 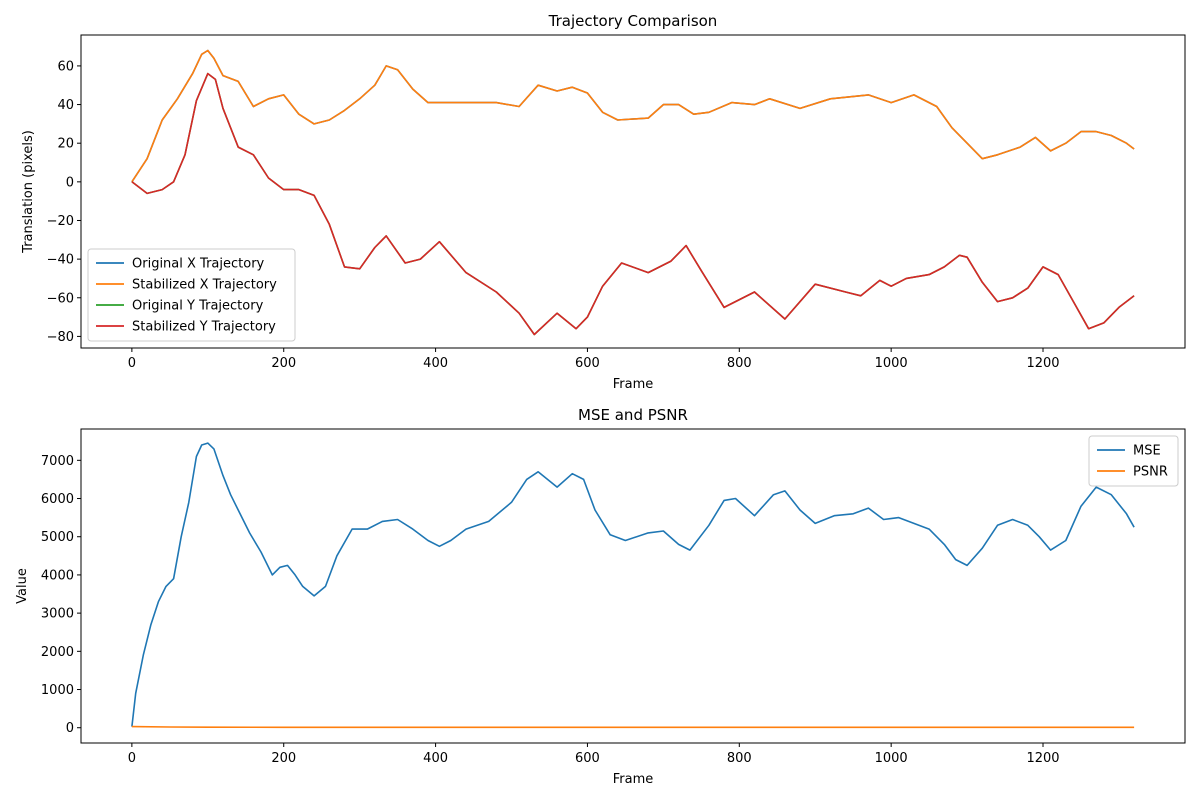 What do you see at coordinates (61, 595) in the screenshot?
I see `y-axis: 0 1000 2000 3000 4000 5000 6000 7000` at bounding box center [61, 595].